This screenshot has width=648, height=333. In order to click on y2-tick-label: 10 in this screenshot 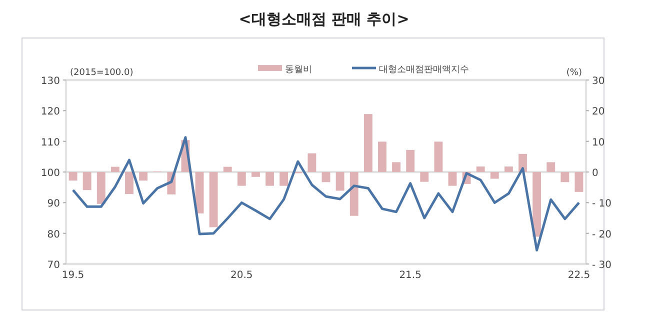, I will do `click(598, 142)`.